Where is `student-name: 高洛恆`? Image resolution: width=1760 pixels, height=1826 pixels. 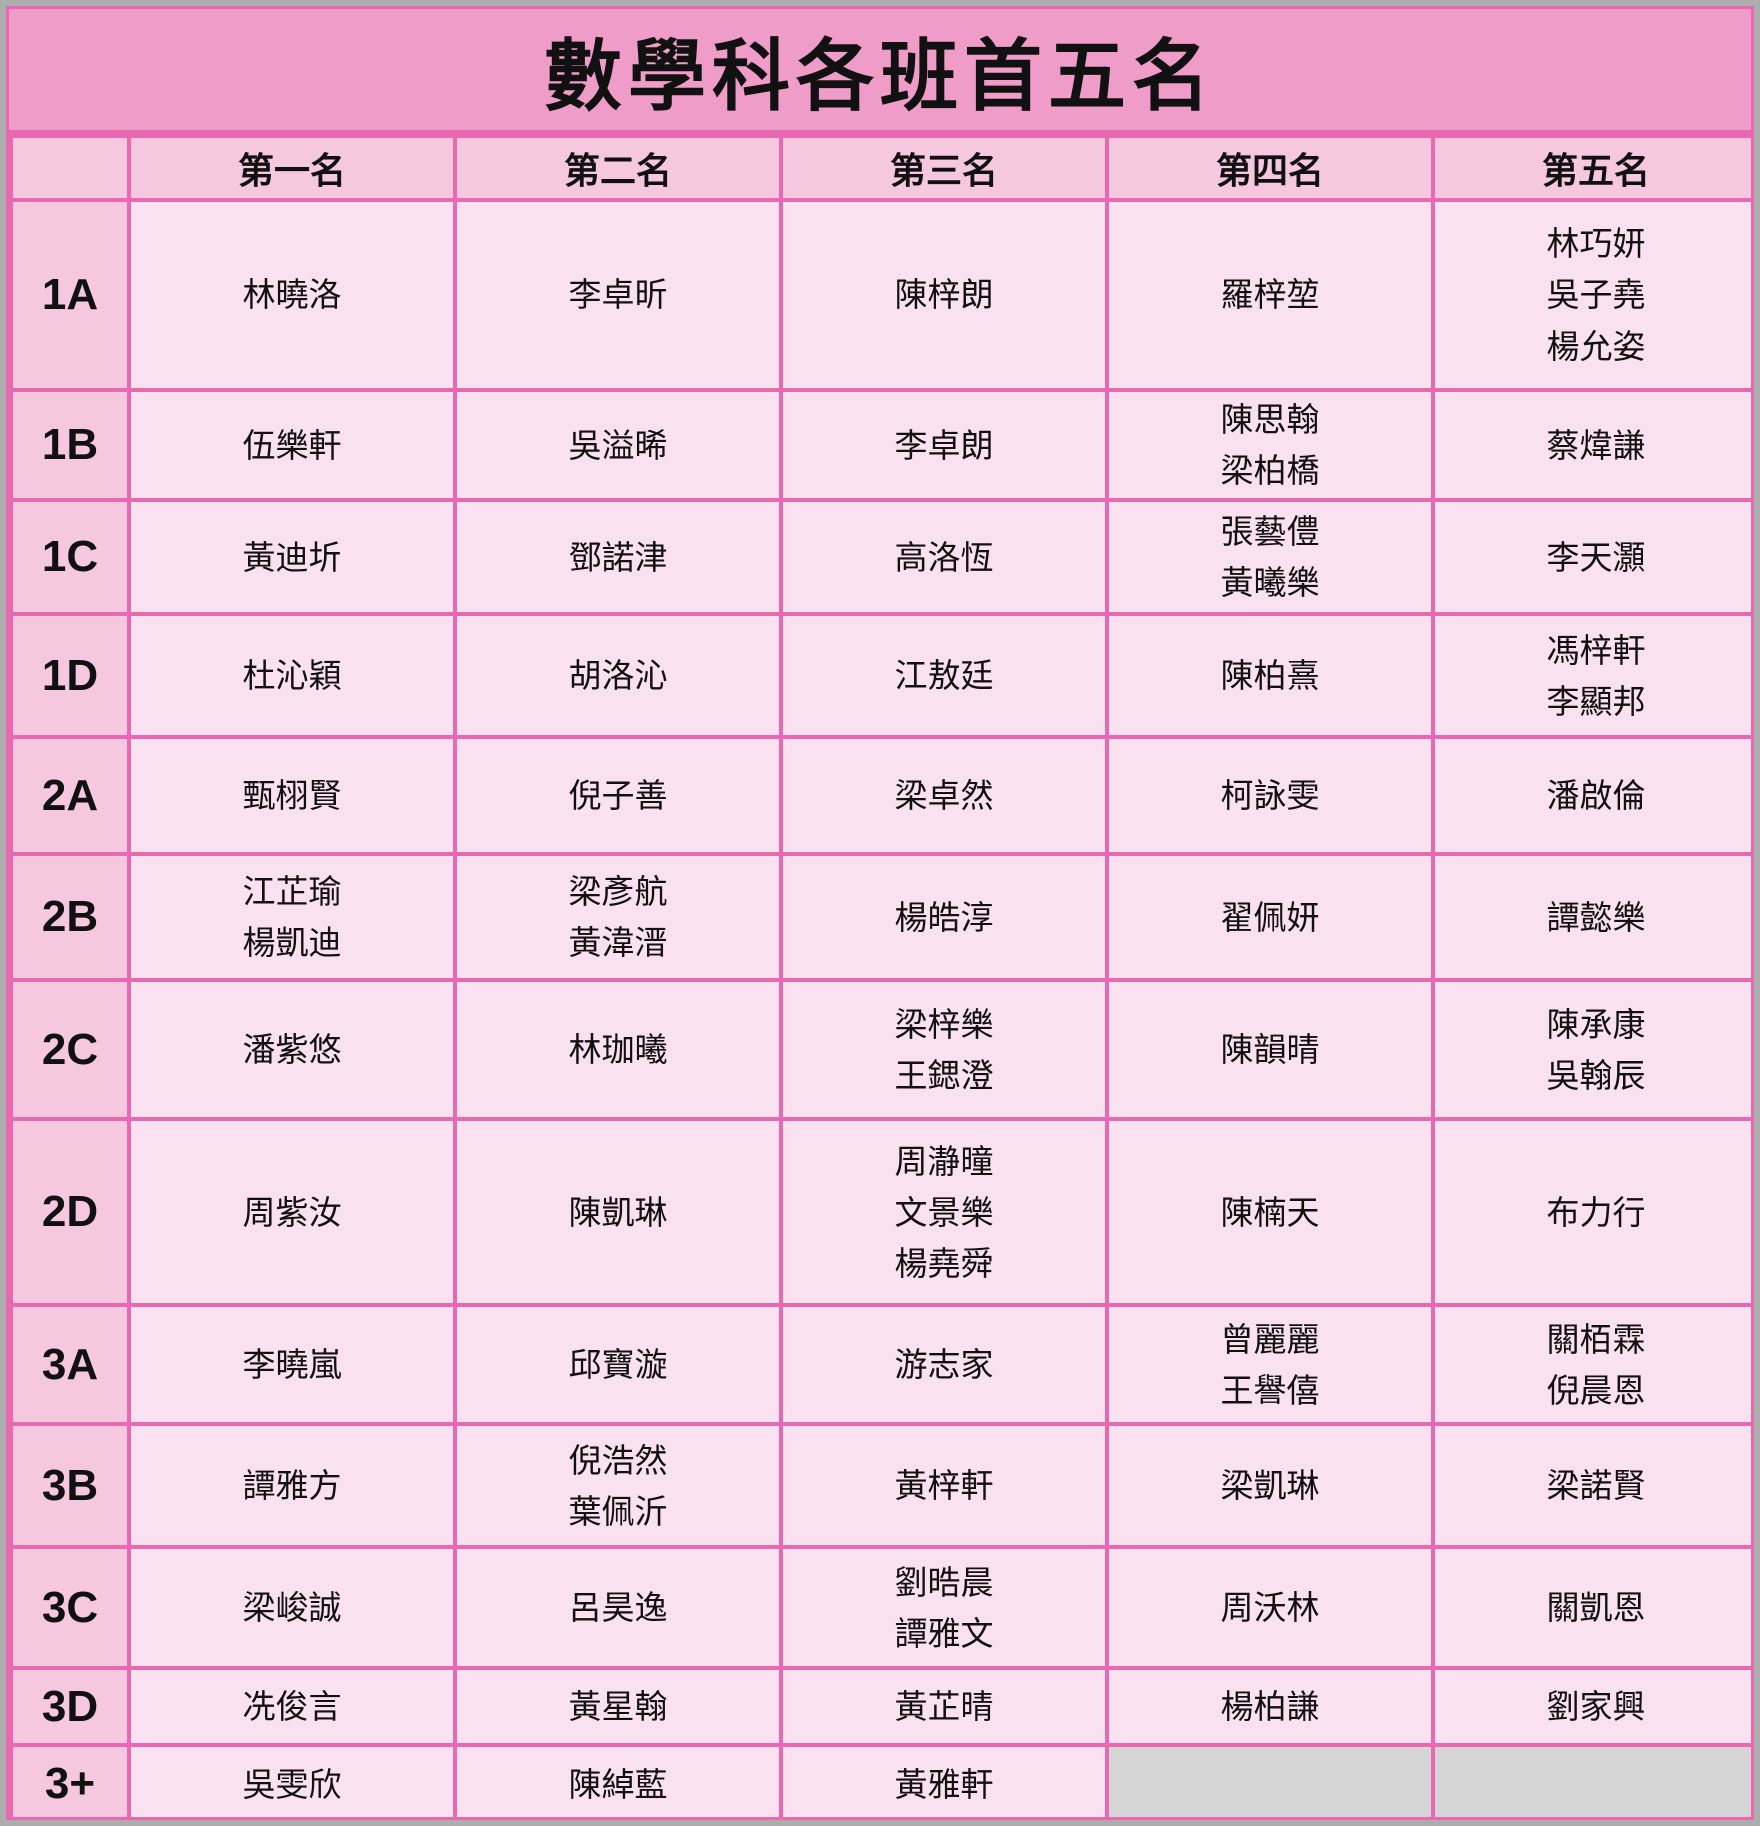 student-name: 高洛恆 is located at coordinates (944, 557).